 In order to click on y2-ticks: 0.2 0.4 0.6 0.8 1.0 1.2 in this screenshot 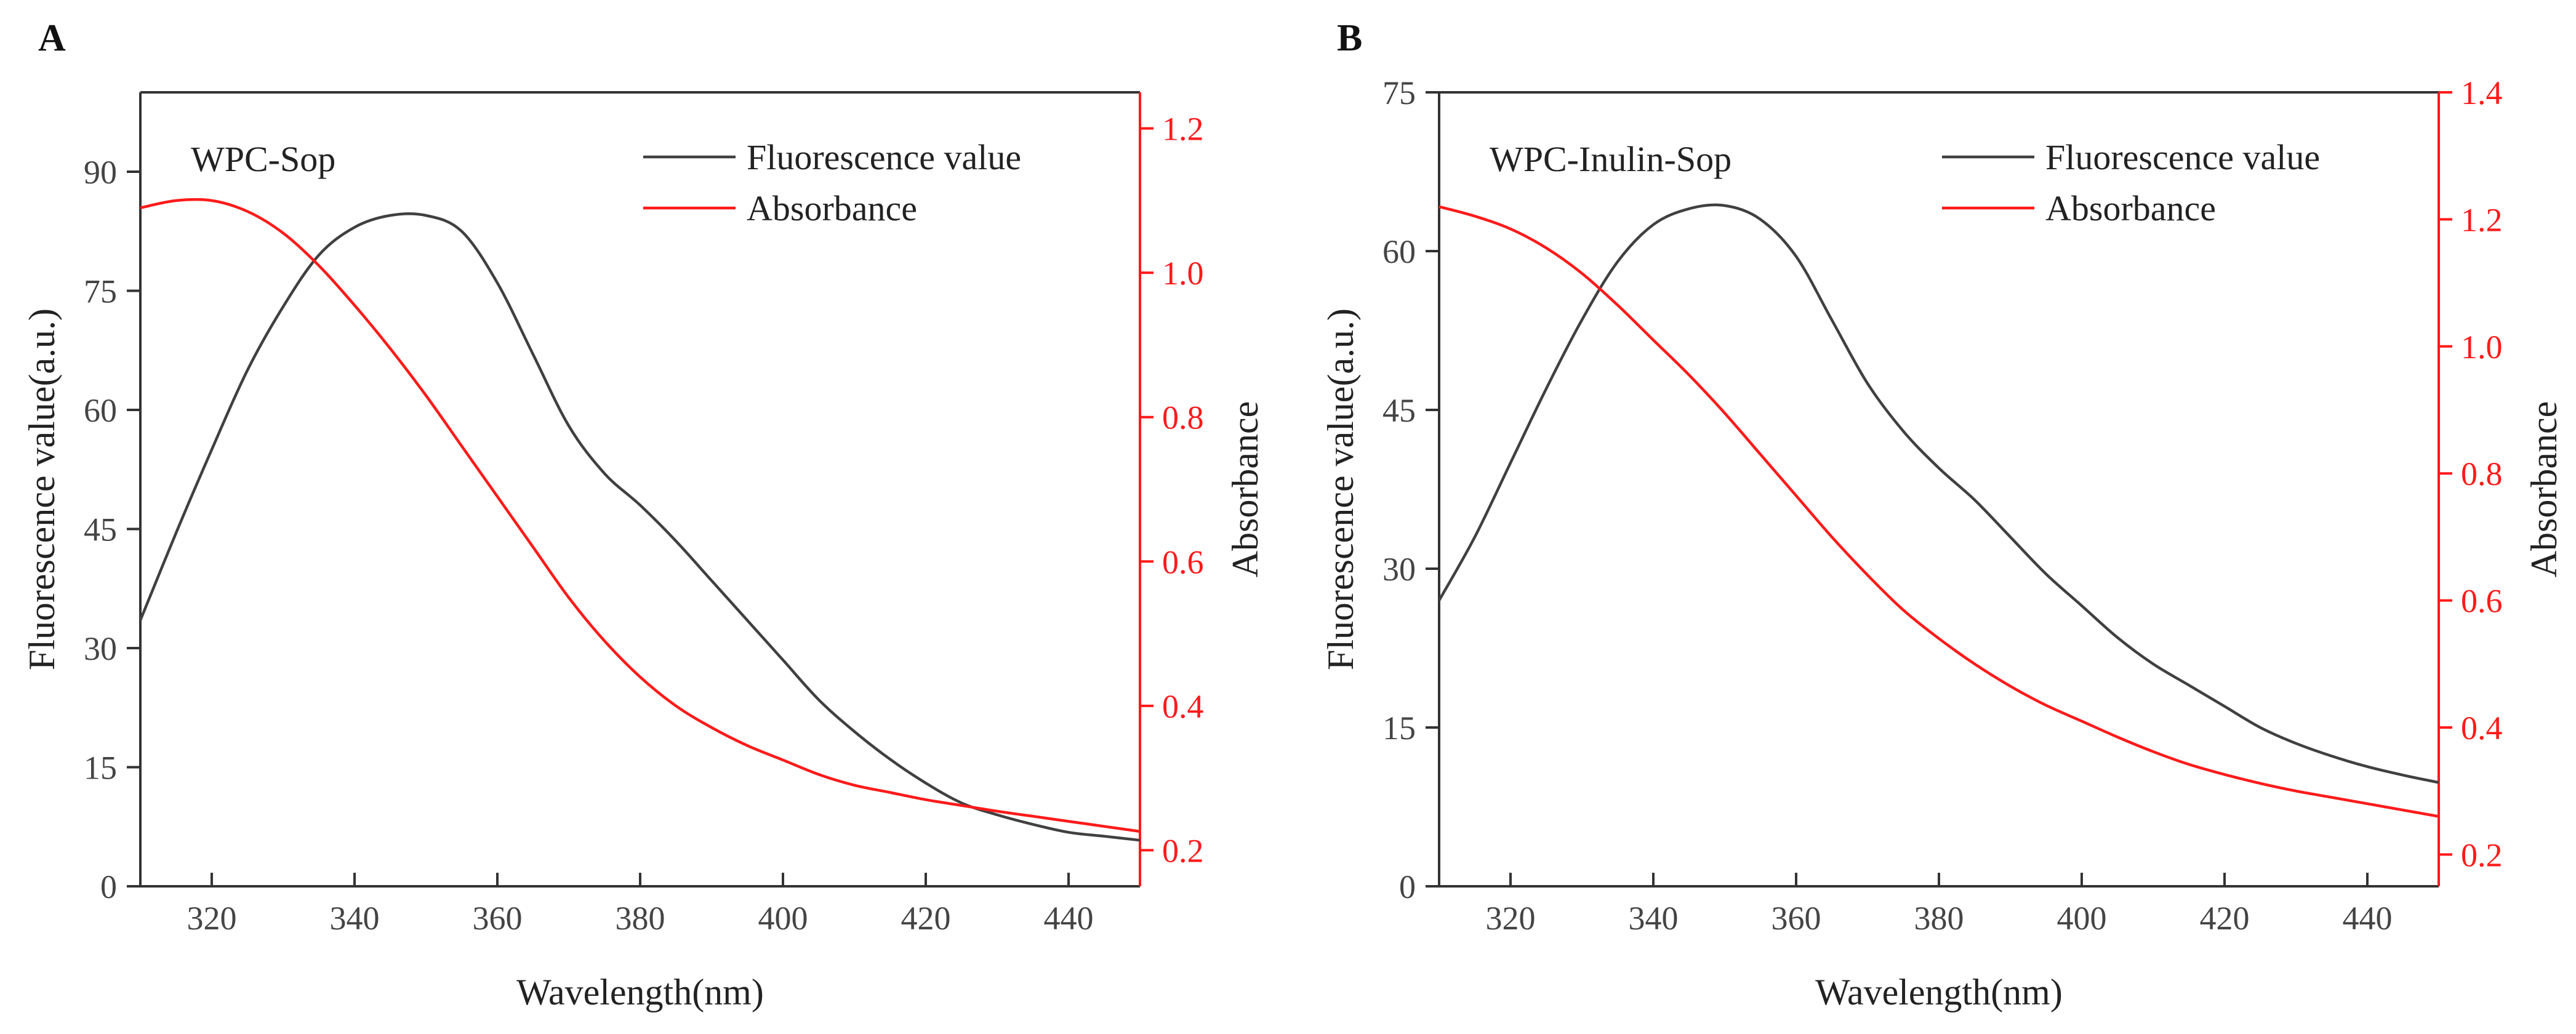, I will do `click(1172, 490)`.